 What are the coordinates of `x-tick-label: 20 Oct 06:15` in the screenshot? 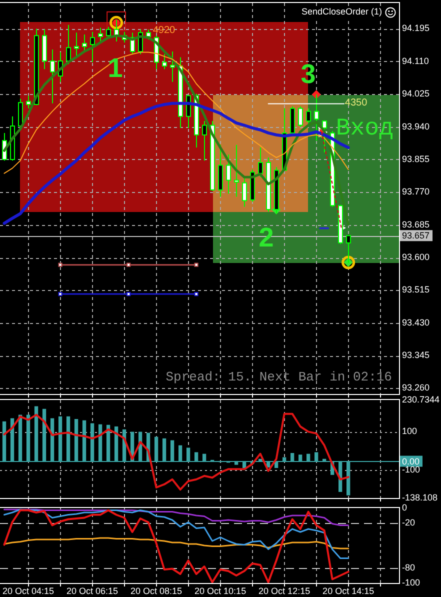 It's located at (92, 591).